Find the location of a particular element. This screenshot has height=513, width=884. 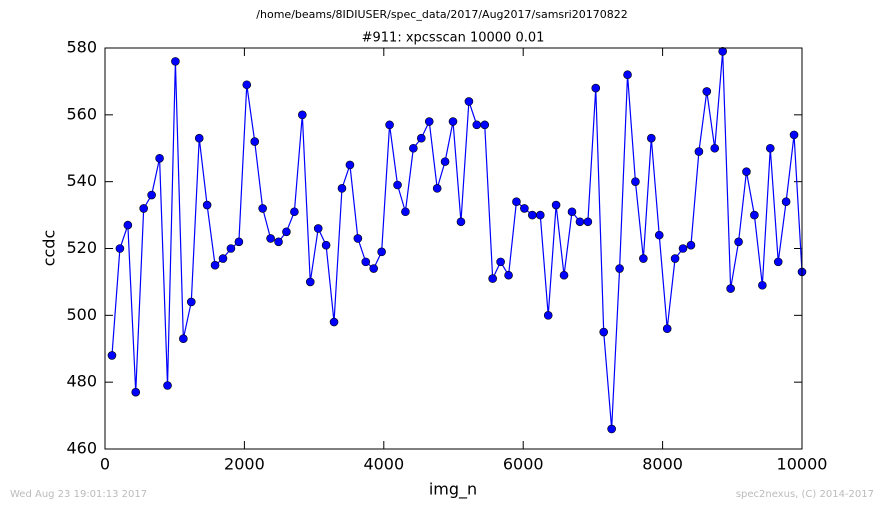

y-axis-label: ccdc is located at coordinates (49, 248).